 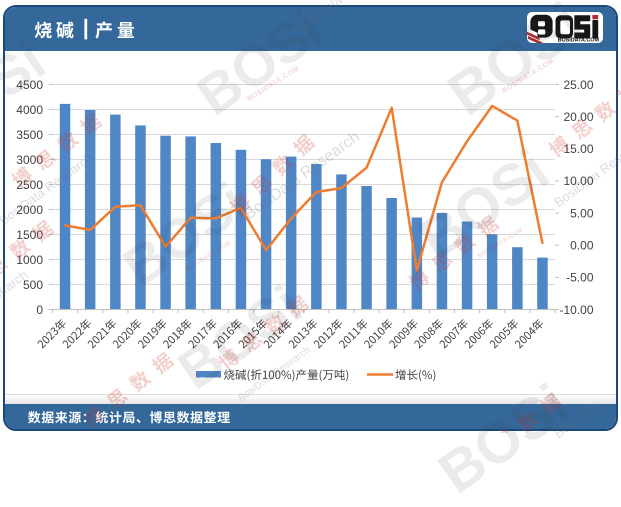 I want to click on svg-text: 25.00, so click(x=578, y=85).